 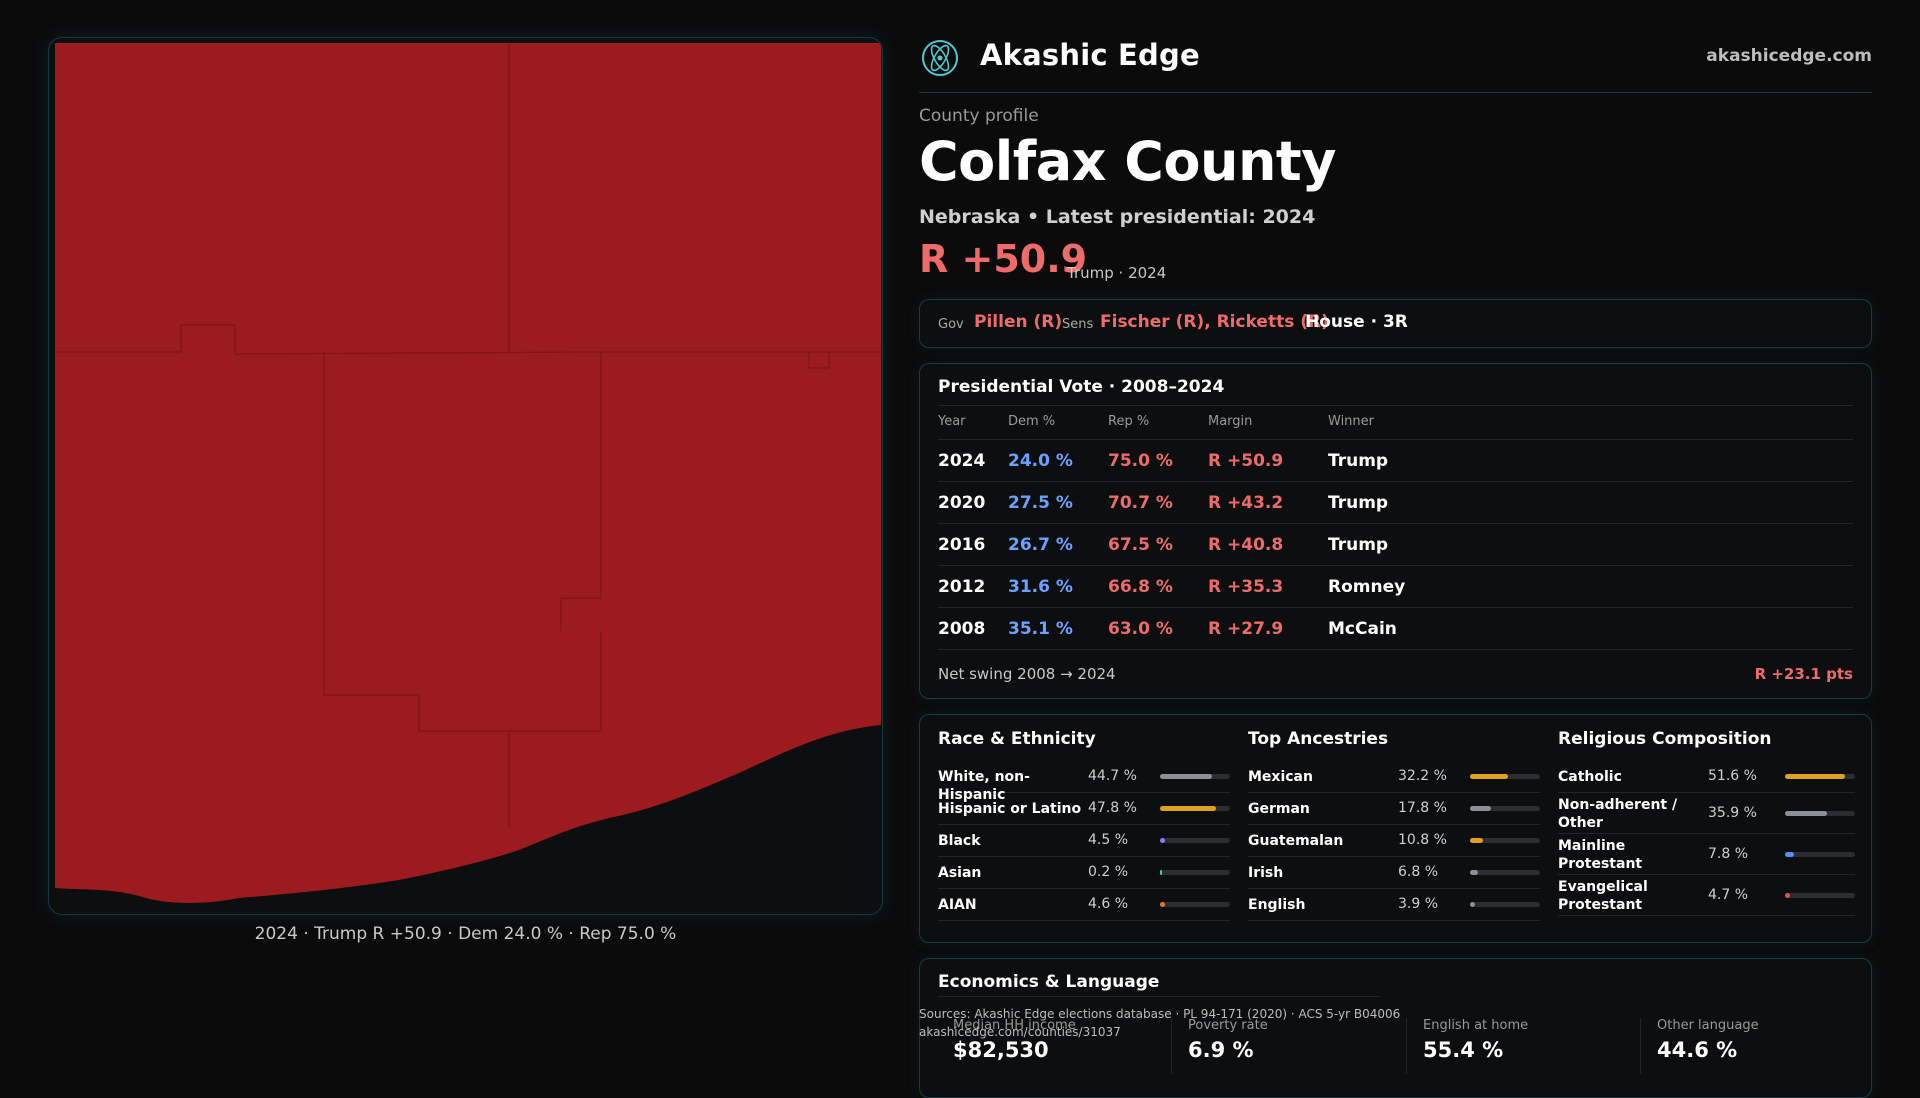 I want to click on page-subtitle: Nebraska • Latest presidential: 2024, so click(x=1117, y=217).